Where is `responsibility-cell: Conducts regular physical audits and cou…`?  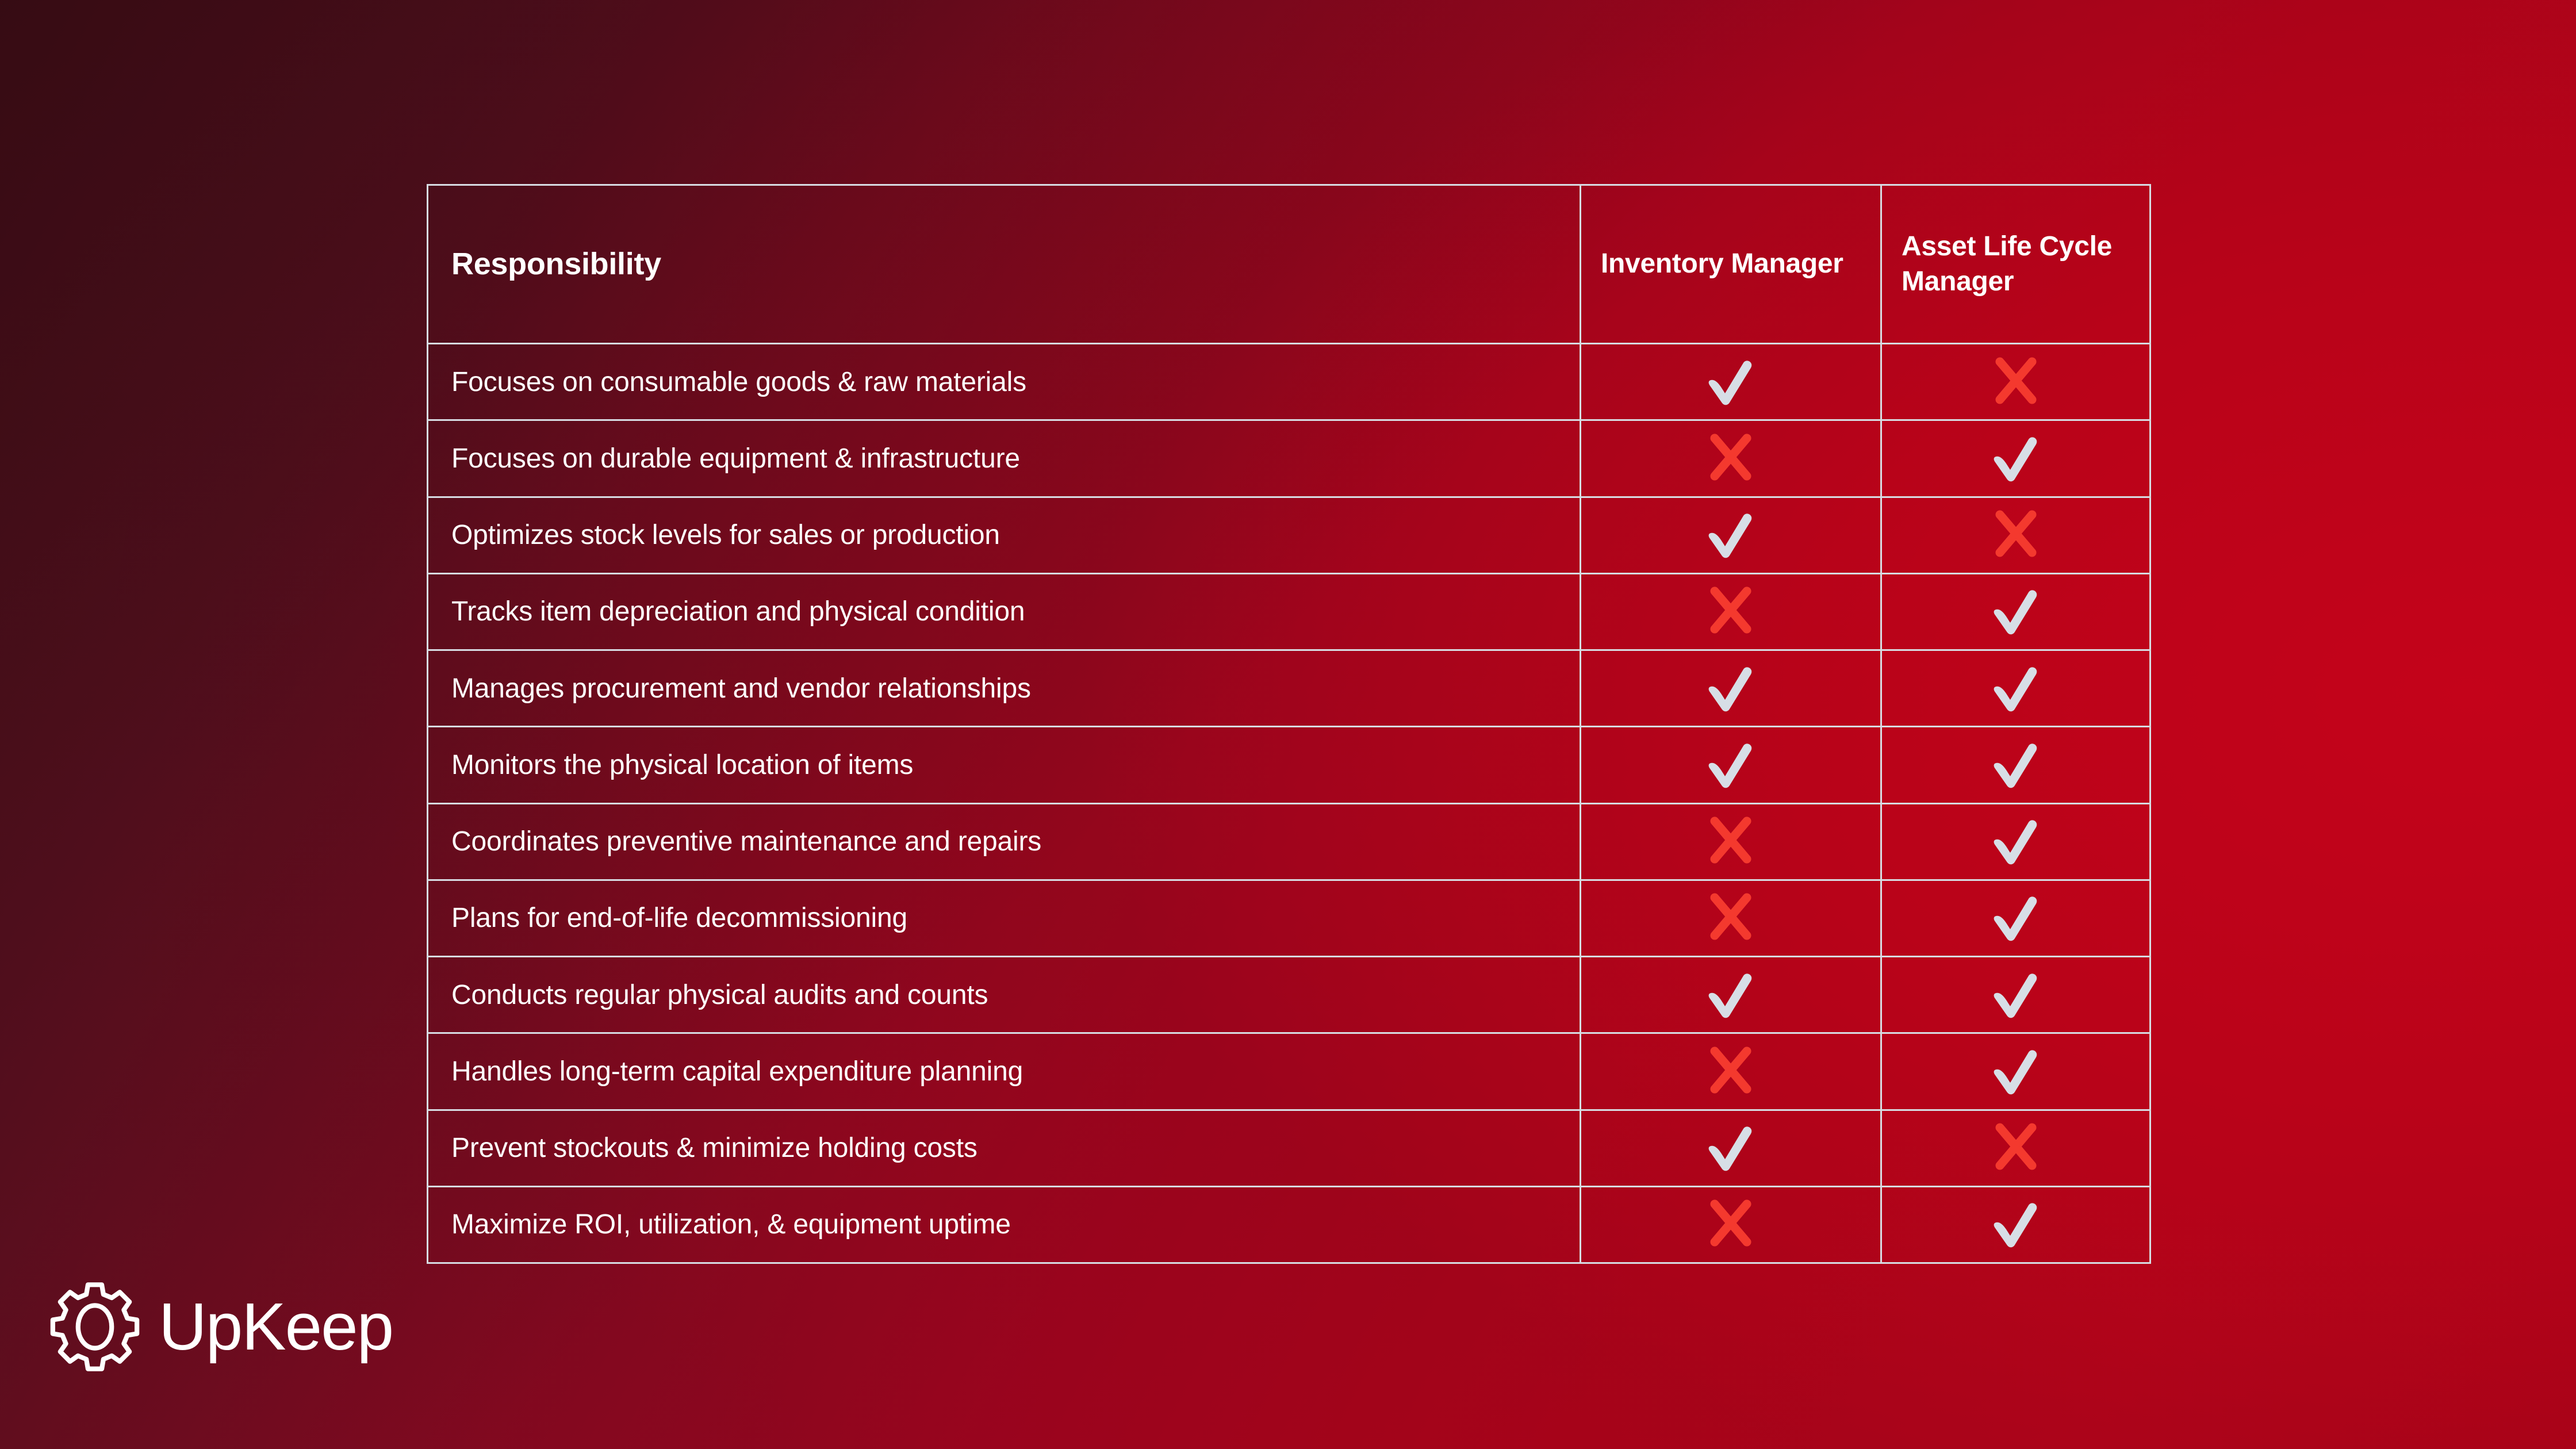 responsibility-cell: Conducts regular physical audits and cou… is located at coordinates (1004, 994).